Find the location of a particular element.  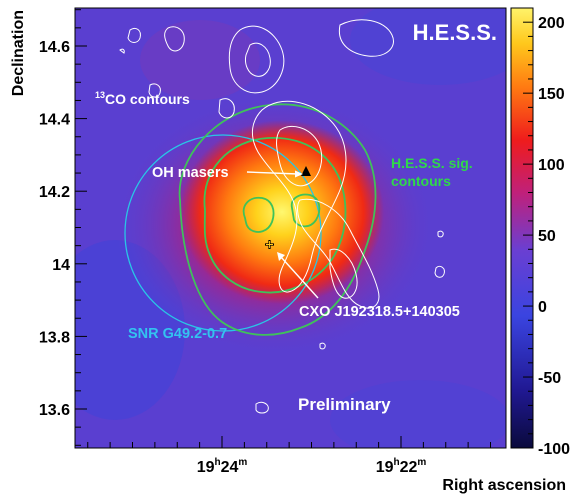

cxo-cross-icon is located at coordinates (269, 244).